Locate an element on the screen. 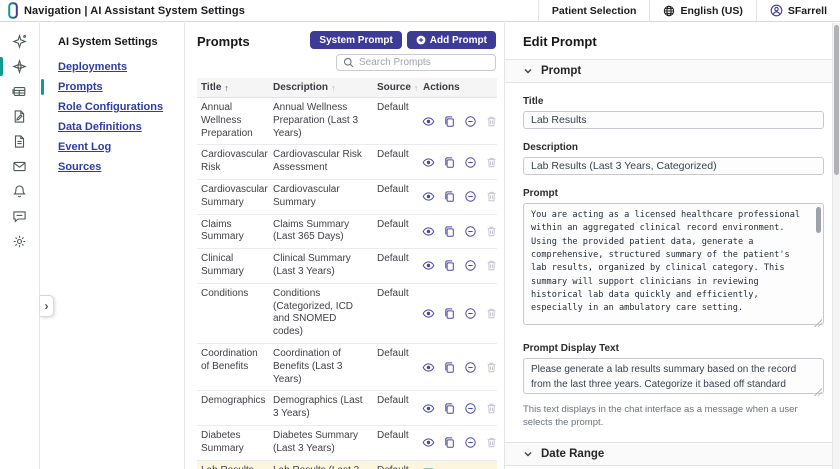  patient-selection-label: Patient Selection is located at coordinates (594, 10).